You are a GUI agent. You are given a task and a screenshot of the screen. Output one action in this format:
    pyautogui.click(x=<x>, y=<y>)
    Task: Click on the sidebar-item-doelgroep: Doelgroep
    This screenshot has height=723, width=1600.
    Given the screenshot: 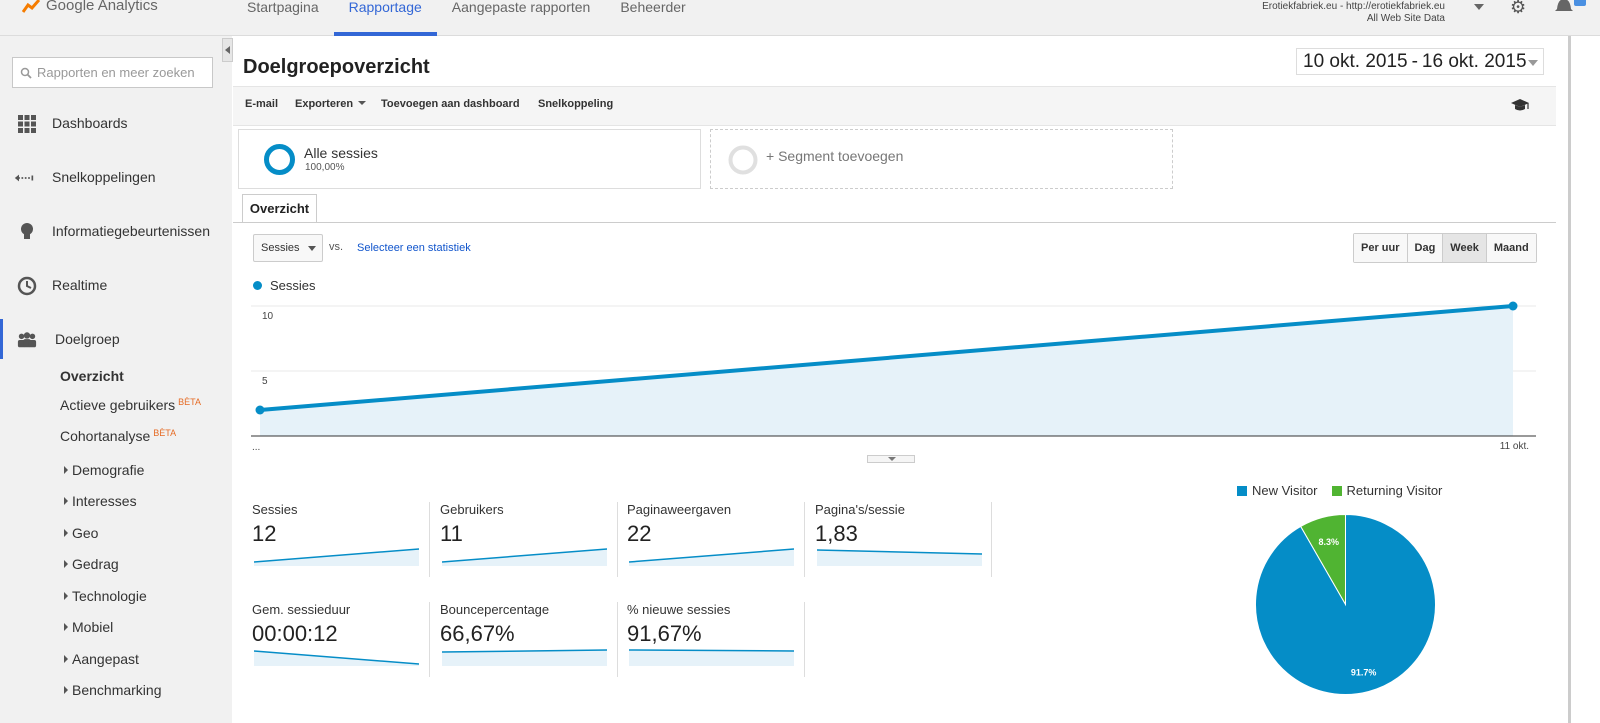 What is the action you would take?
    pyautogui.click(x=116, y=339)
    